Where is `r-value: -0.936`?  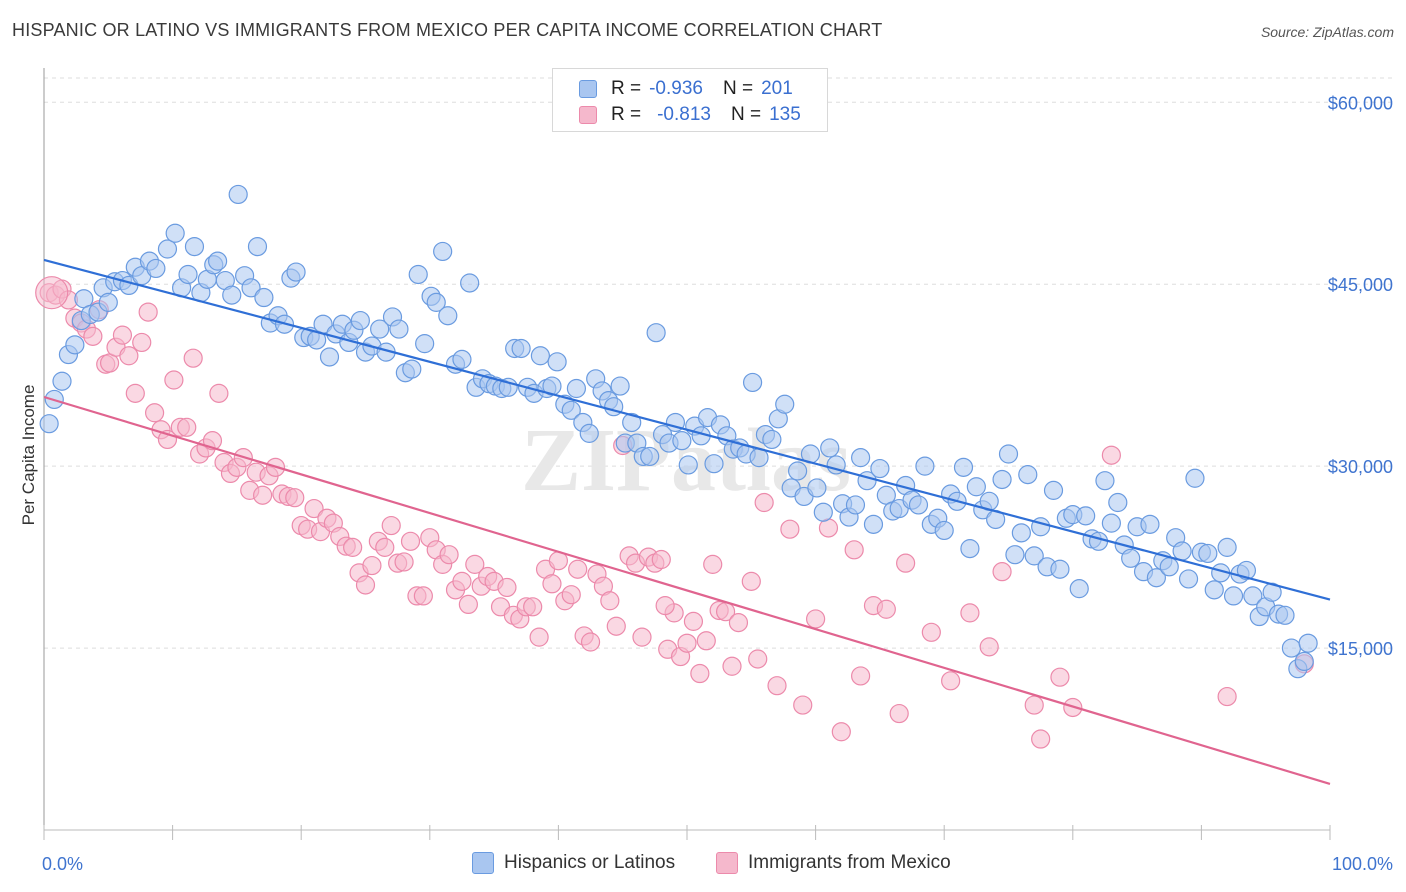
r-value: -0.936 is located at coordinates (676, 88).